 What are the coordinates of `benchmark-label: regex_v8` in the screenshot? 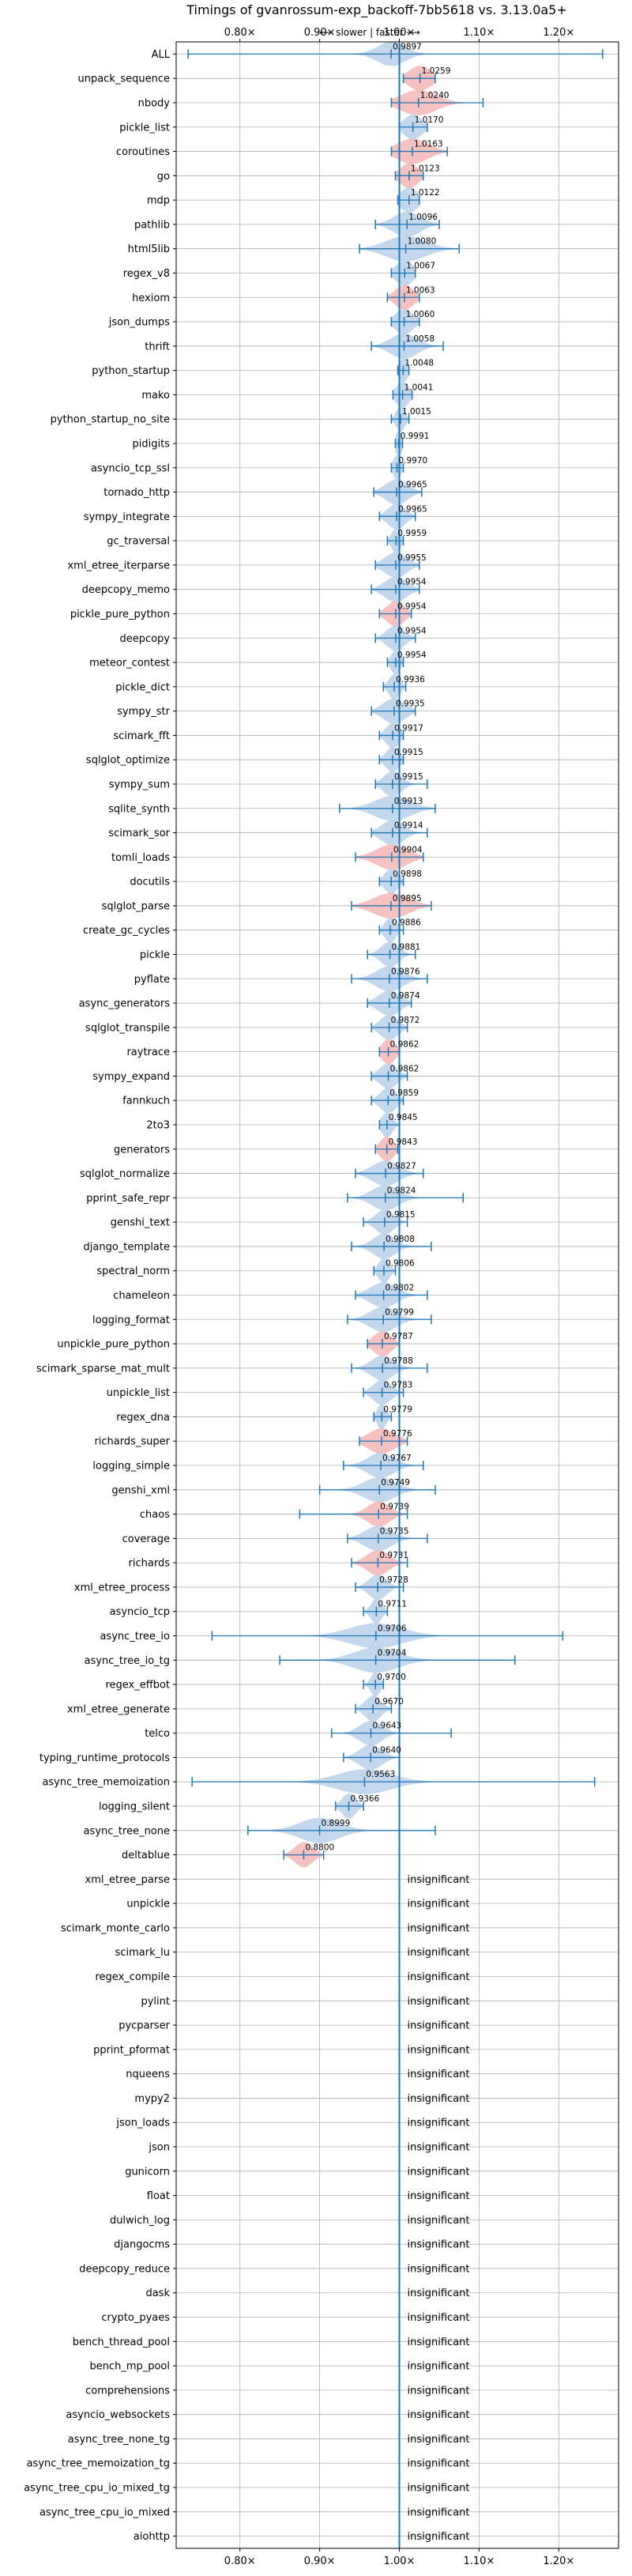 It's located at (147, 274).